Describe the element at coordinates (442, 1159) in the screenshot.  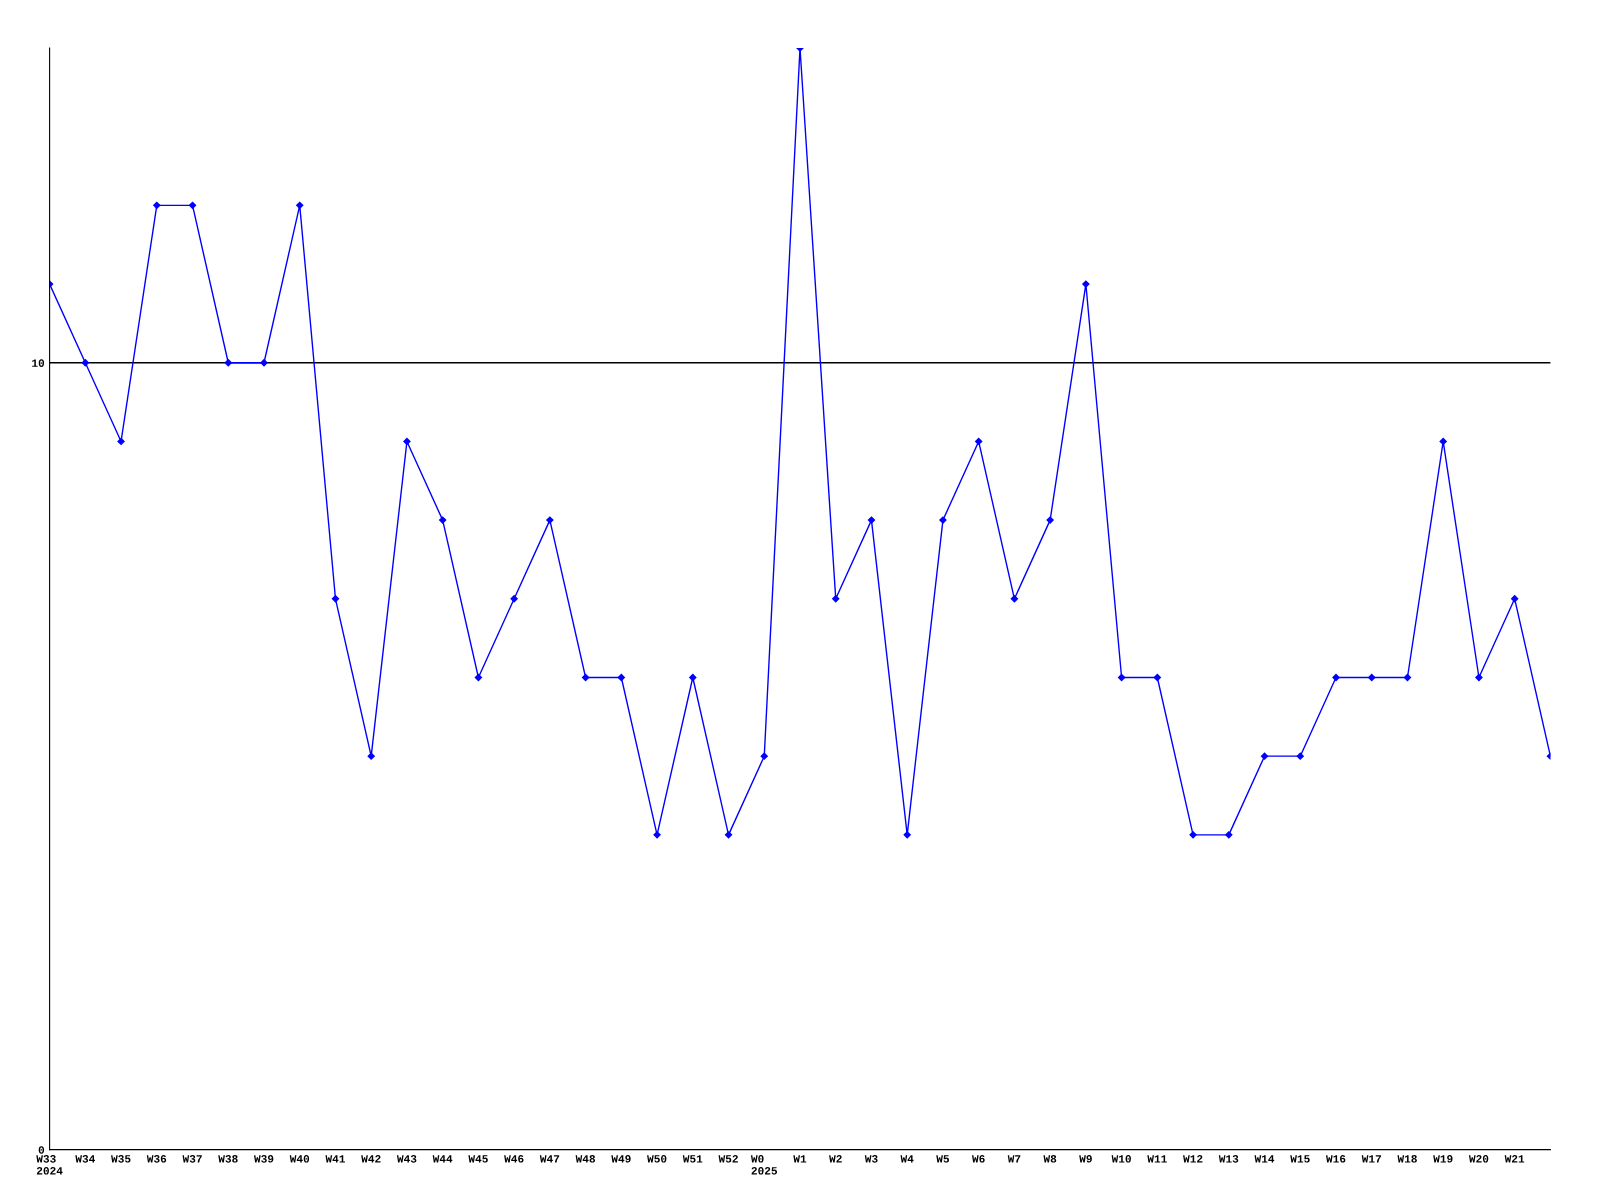
I see `x-tick-label: W44` at that location.